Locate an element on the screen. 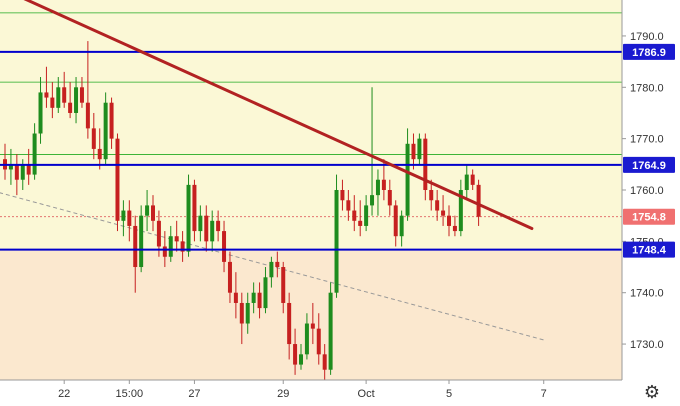 This screenshot has width=680, height=406. level-badge: 1786.9 is located at coordinates (649, 51).